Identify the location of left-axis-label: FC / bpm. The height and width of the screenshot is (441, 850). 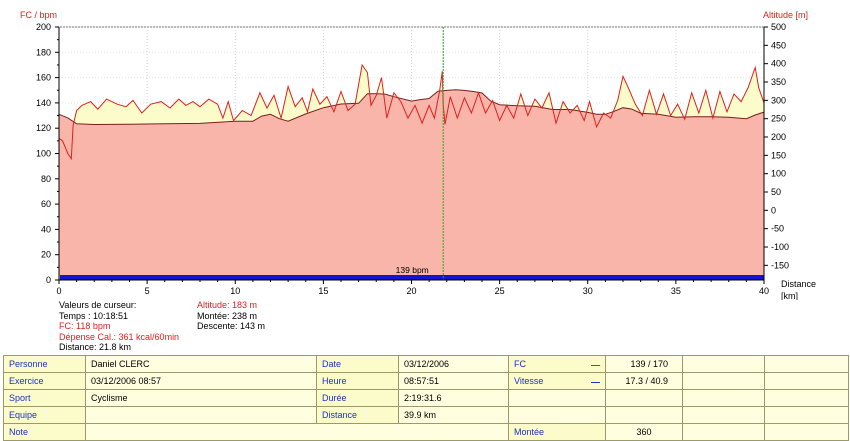
(38, 15).